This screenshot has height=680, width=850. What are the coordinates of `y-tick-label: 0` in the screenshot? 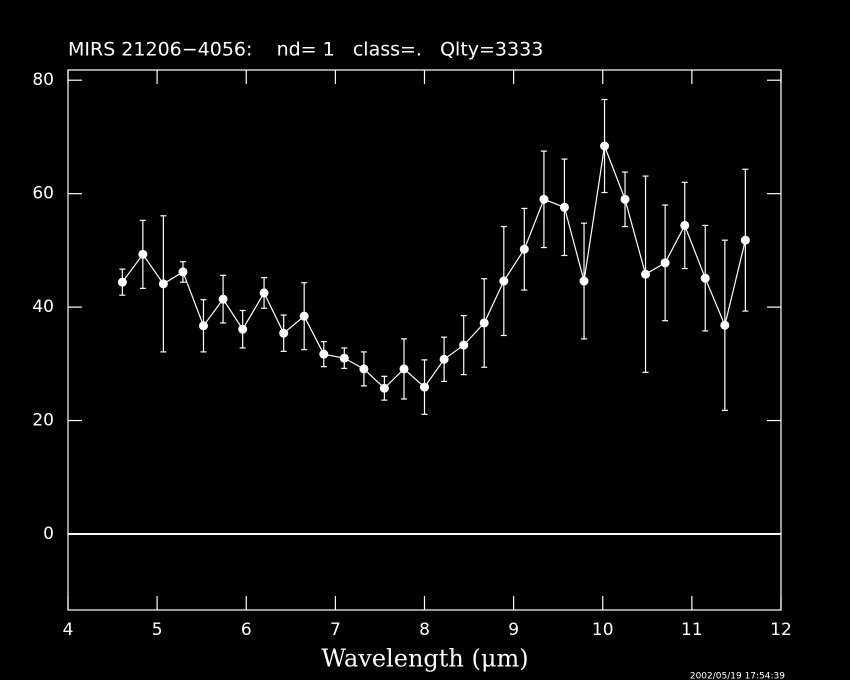 It's located at (48, 534).